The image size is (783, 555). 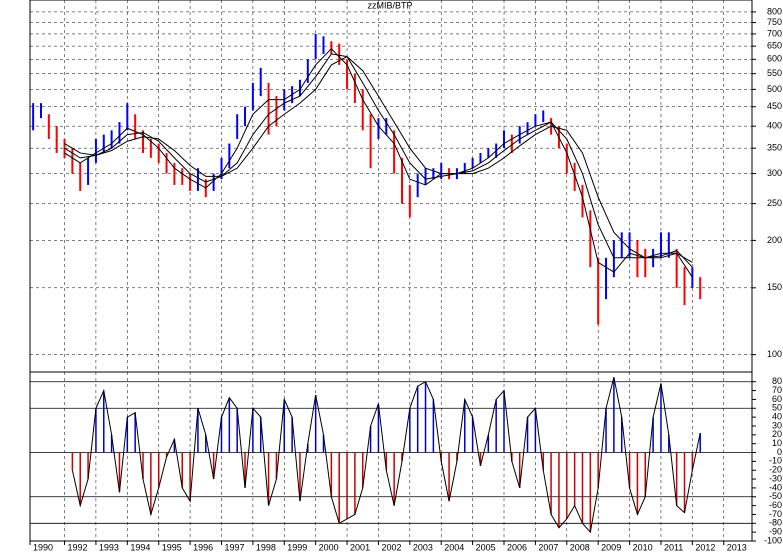 I want to click on y-tick-label: 350, so click(x=774, y=148).